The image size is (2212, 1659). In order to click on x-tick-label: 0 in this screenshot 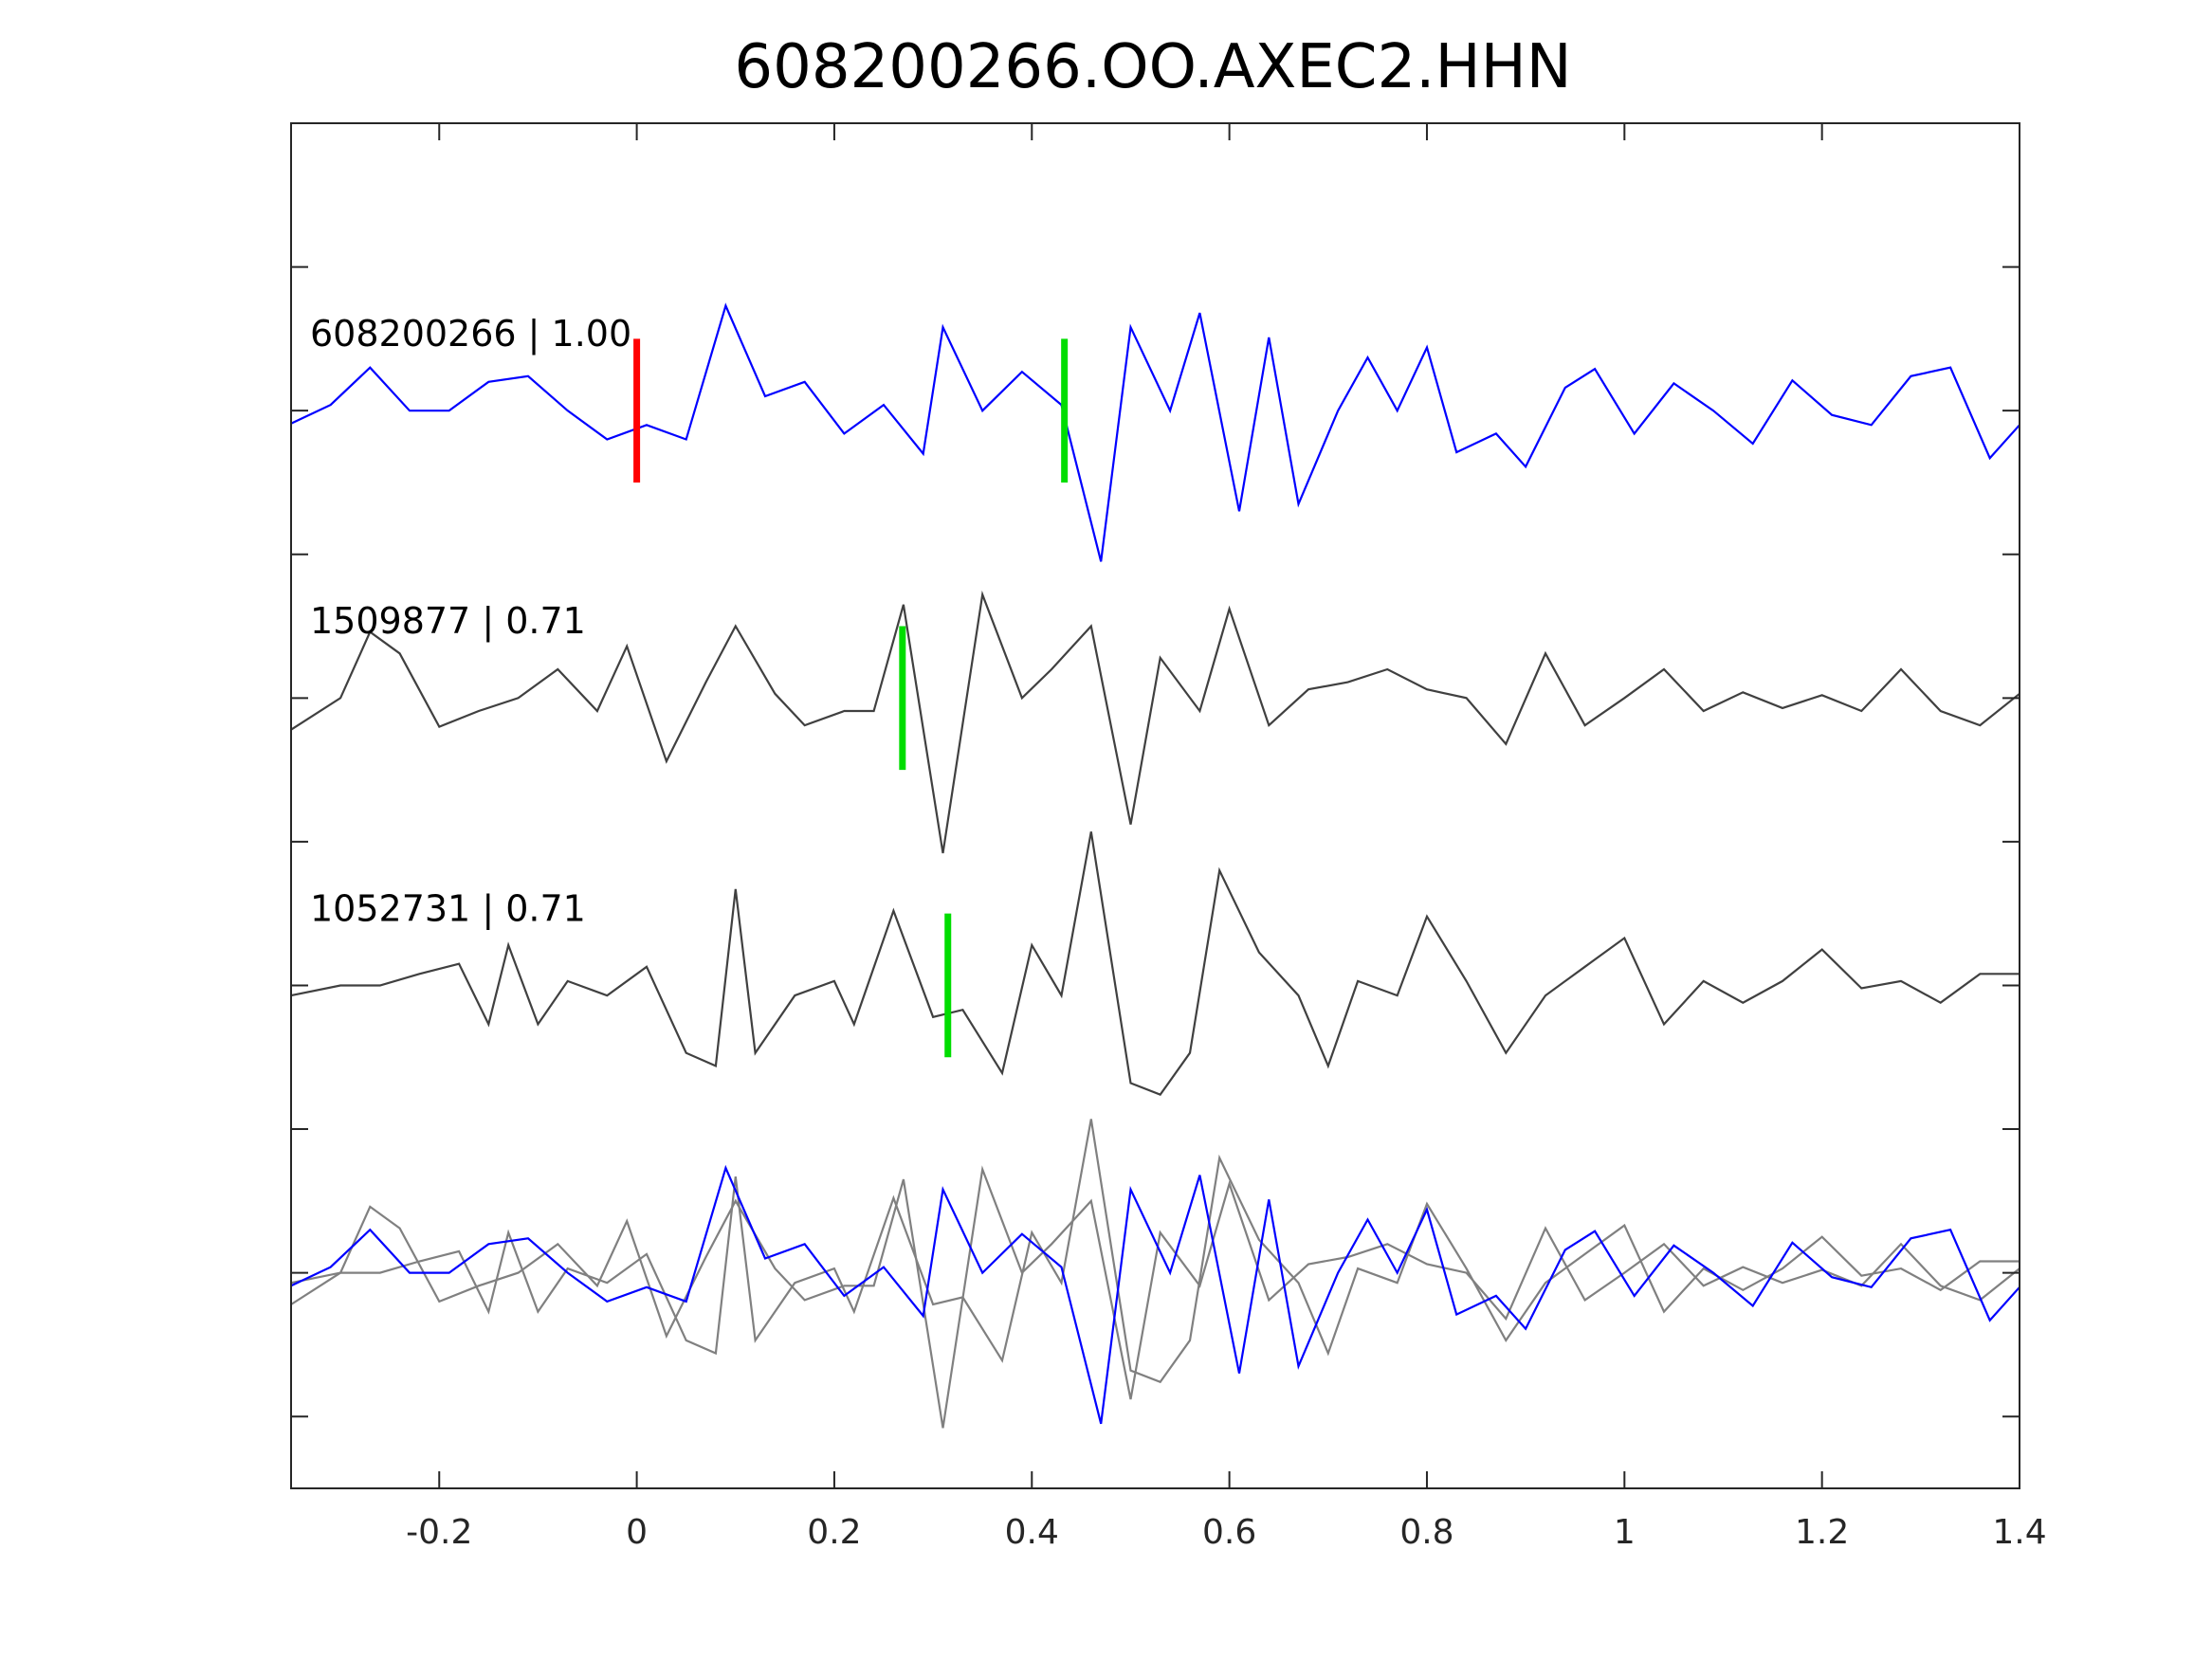, I will do `click(637, 1532)`.